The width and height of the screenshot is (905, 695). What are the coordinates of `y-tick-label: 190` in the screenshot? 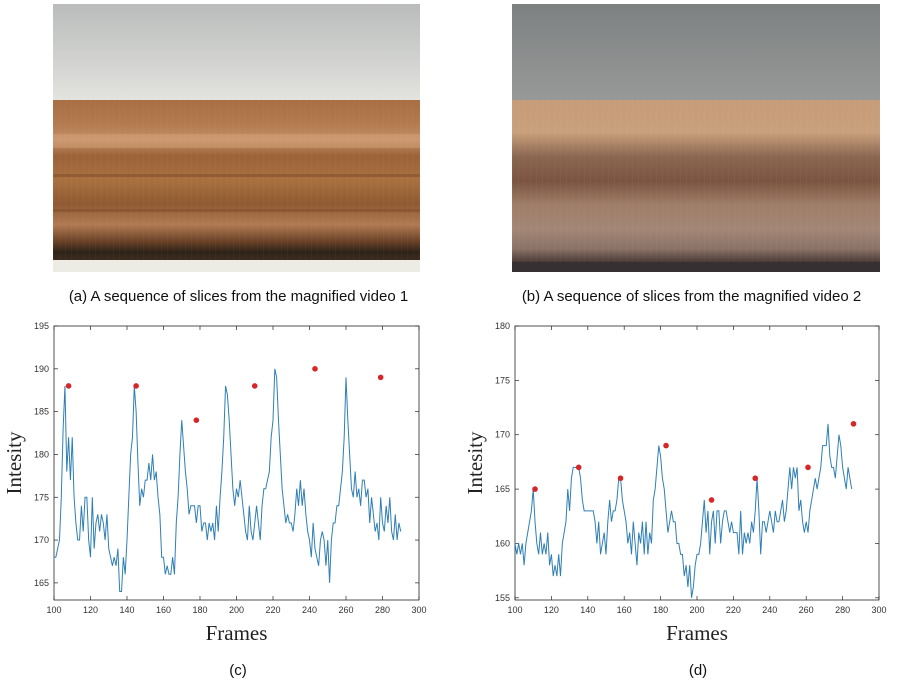 It's located at (41, 369).